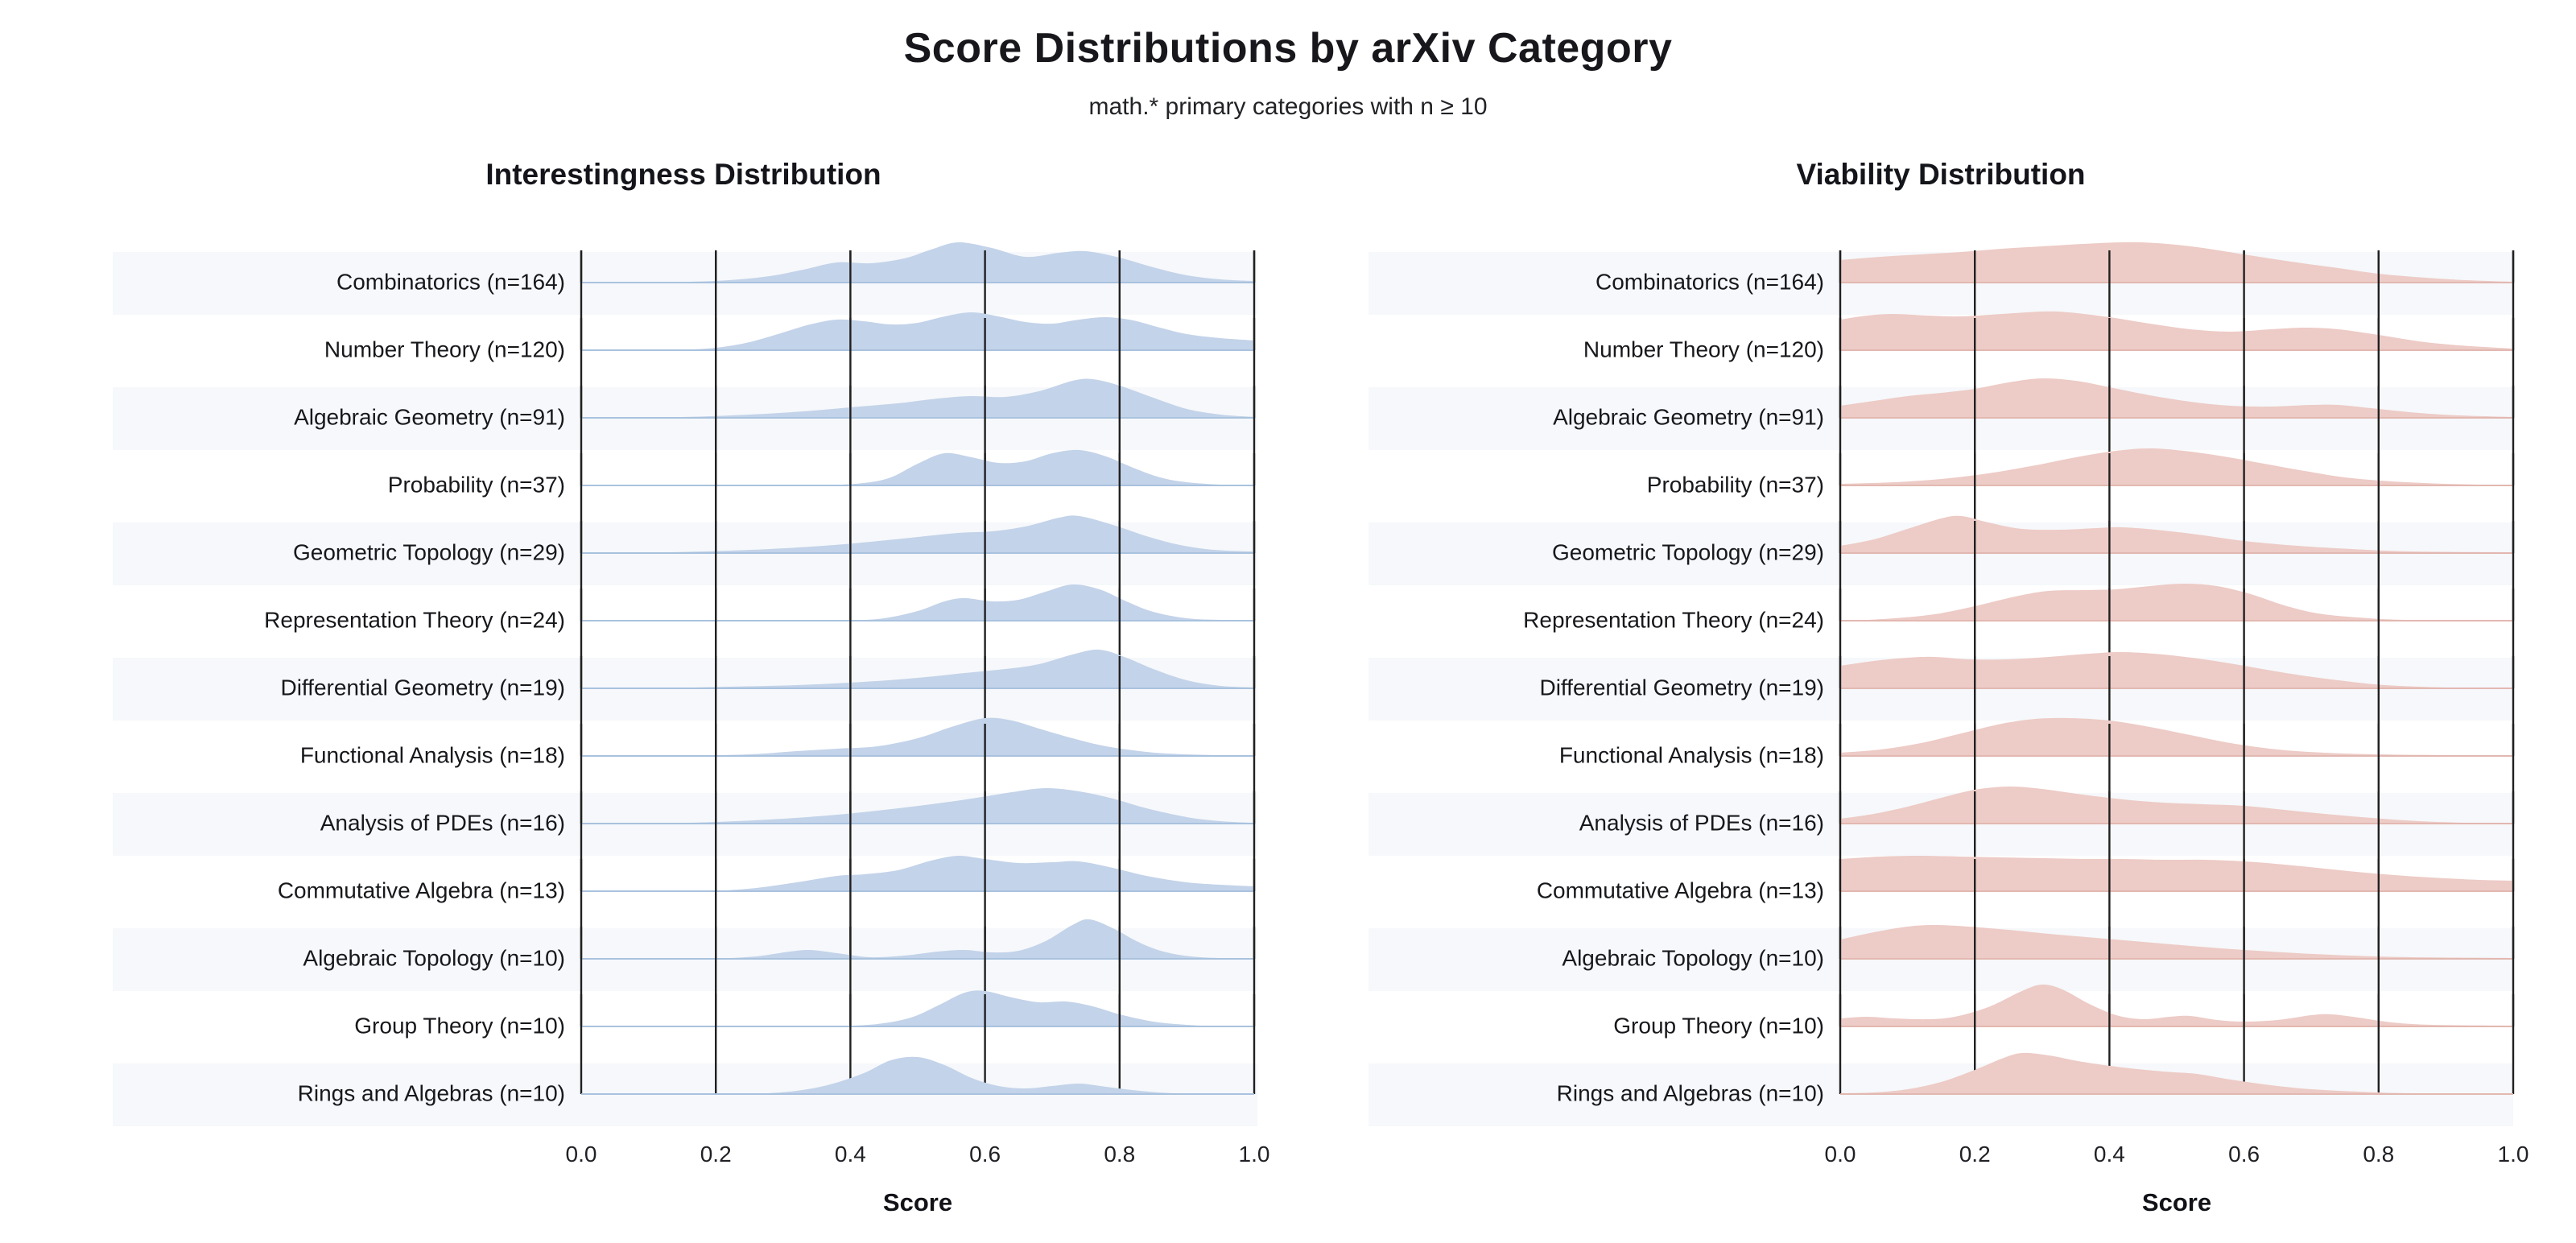 The width and height of the screenshot is (2576, 1243). Describe the element at coordinates (683, 174) in the screenshot. I see `panel-title-interestingness: Interestingness Distribution` at that location.